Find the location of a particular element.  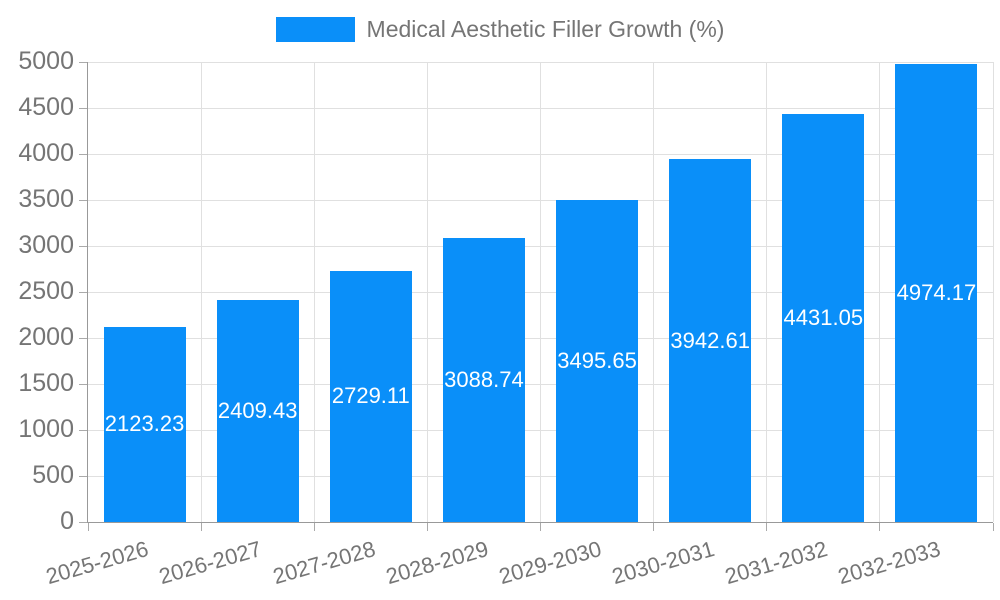

legend-swatch-icon is located at coordinates (315, 29).